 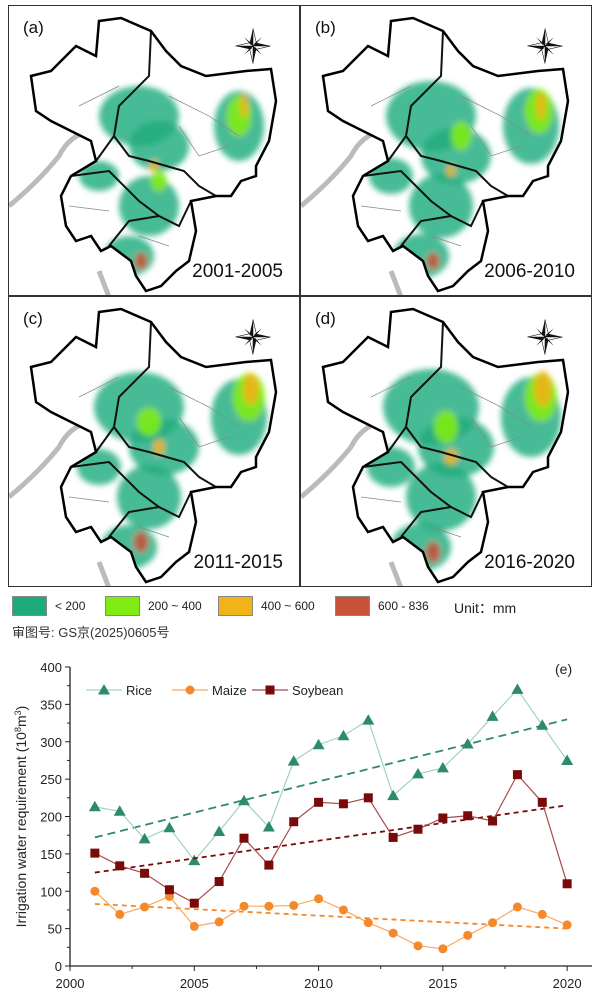 I want to click on panel-label-e: (e), so click(x=563, y=669).